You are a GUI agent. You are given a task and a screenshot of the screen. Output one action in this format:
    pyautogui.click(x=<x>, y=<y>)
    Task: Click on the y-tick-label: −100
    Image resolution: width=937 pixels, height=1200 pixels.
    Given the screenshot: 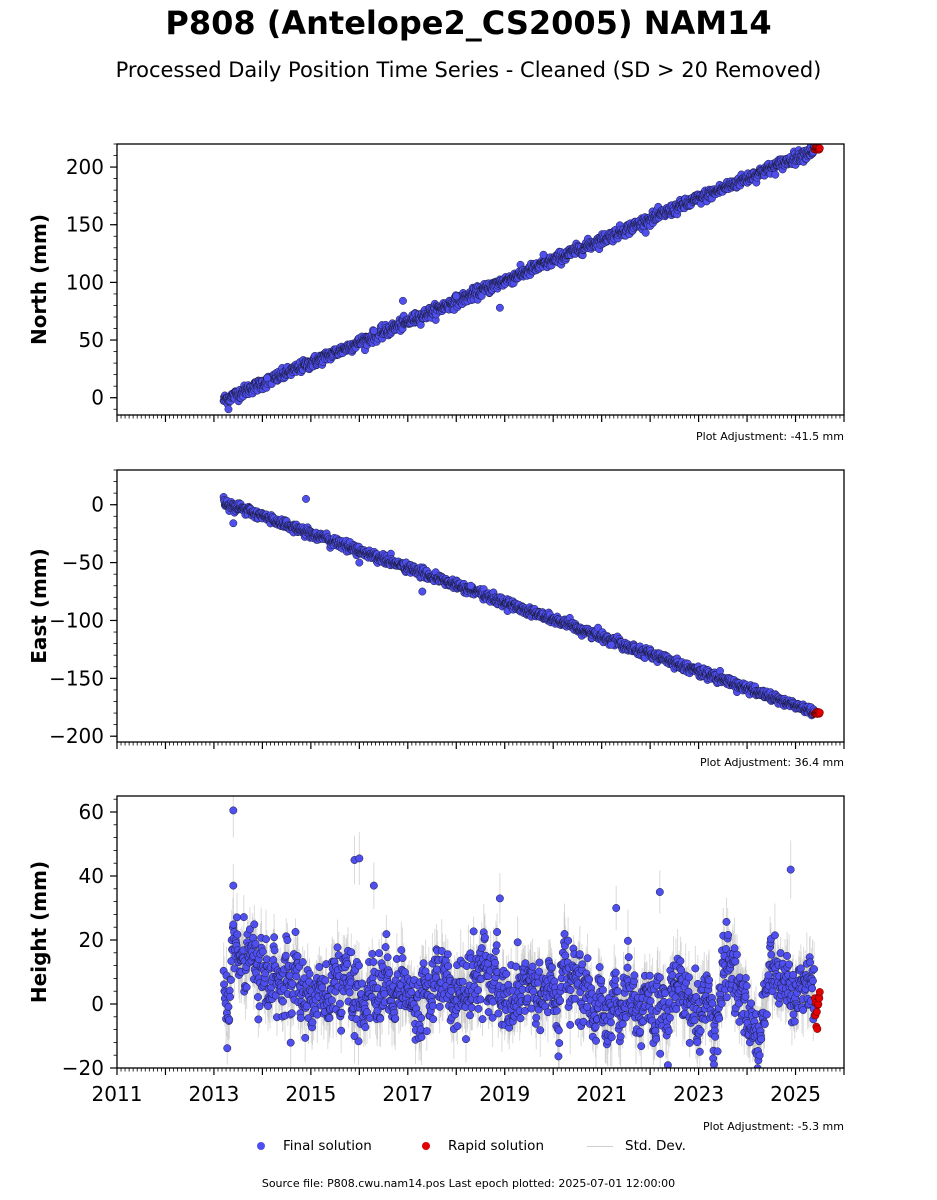 What is the action you would take?
    pyautogui.click(x=76, y=620)
    